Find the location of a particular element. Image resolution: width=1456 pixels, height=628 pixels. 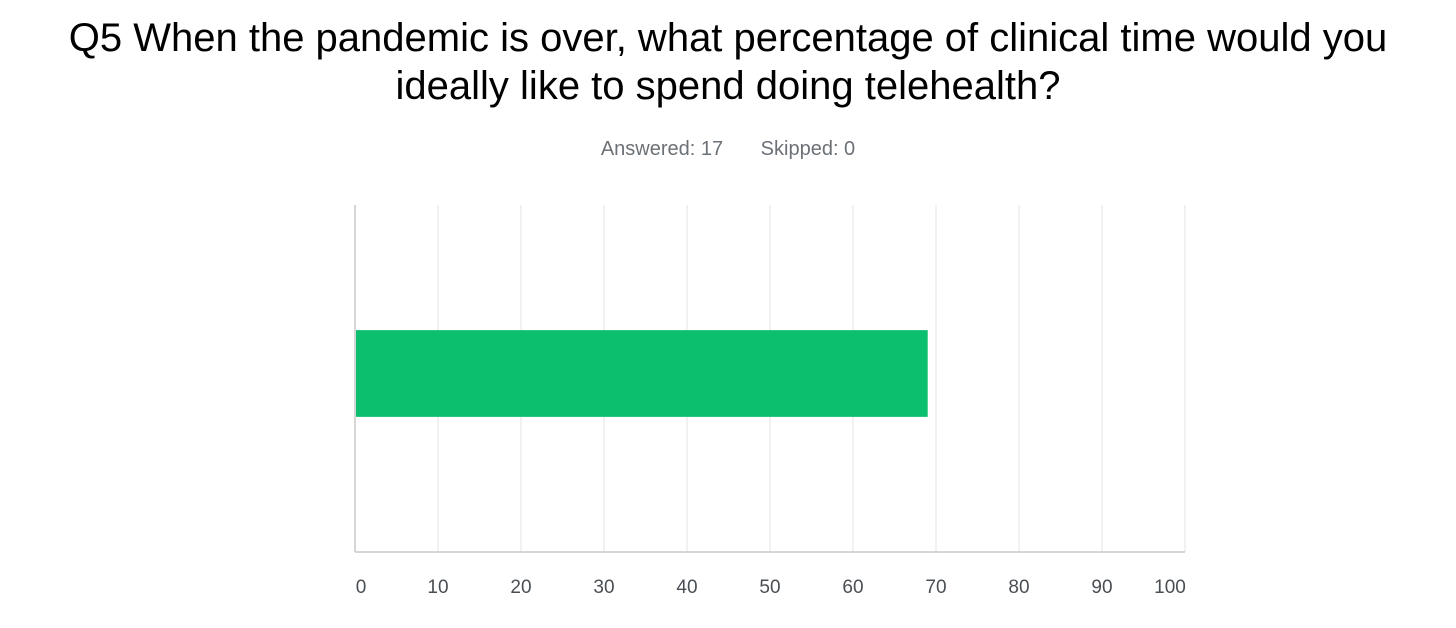

skipped-count: Skipped: 0 is located at coordinates (808, 149).